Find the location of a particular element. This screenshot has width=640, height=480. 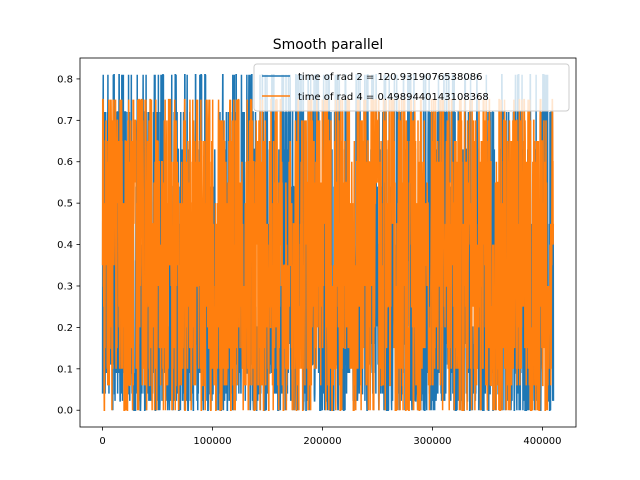

legend-label-1: time of rad 2 = 120.9319076538086 is located at coordinates (390, 77).